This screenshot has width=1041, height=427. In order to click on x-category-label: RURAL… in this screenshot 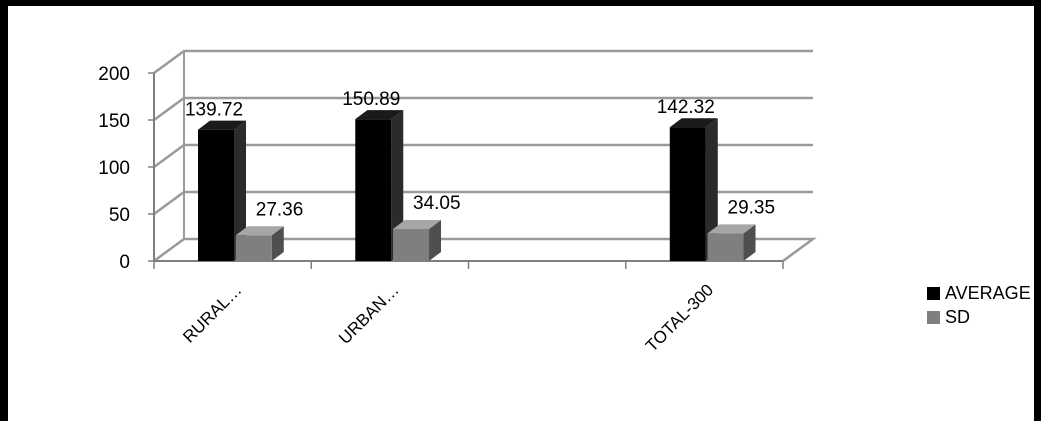, I will do `click(212, 313)`.